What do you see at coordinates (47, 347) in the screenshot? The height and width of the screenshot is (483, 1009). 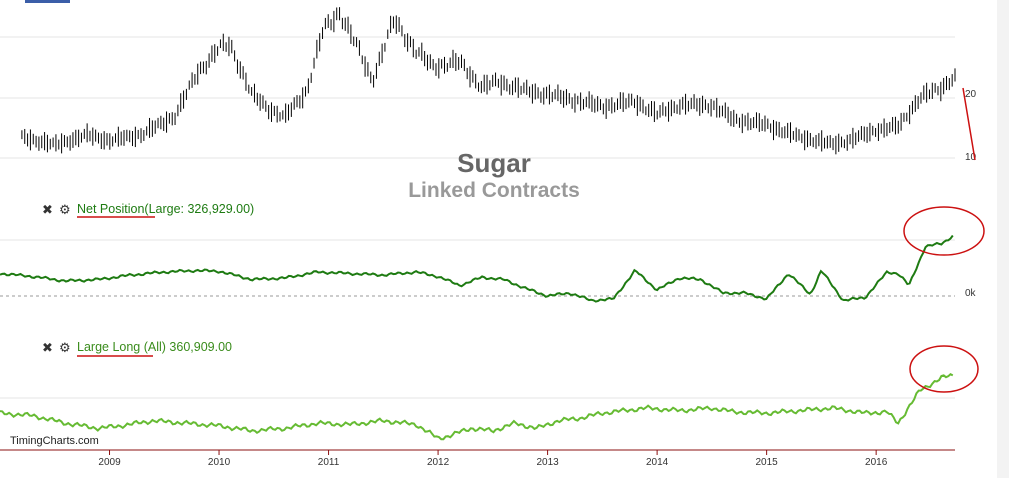 I see `long-close-button: ✖` at bounding box center [47, 347].